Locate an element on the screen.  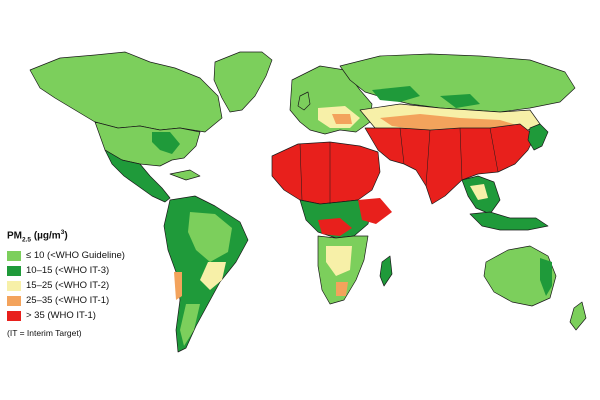
europe-orange-area is located at coordinates (342, 119).